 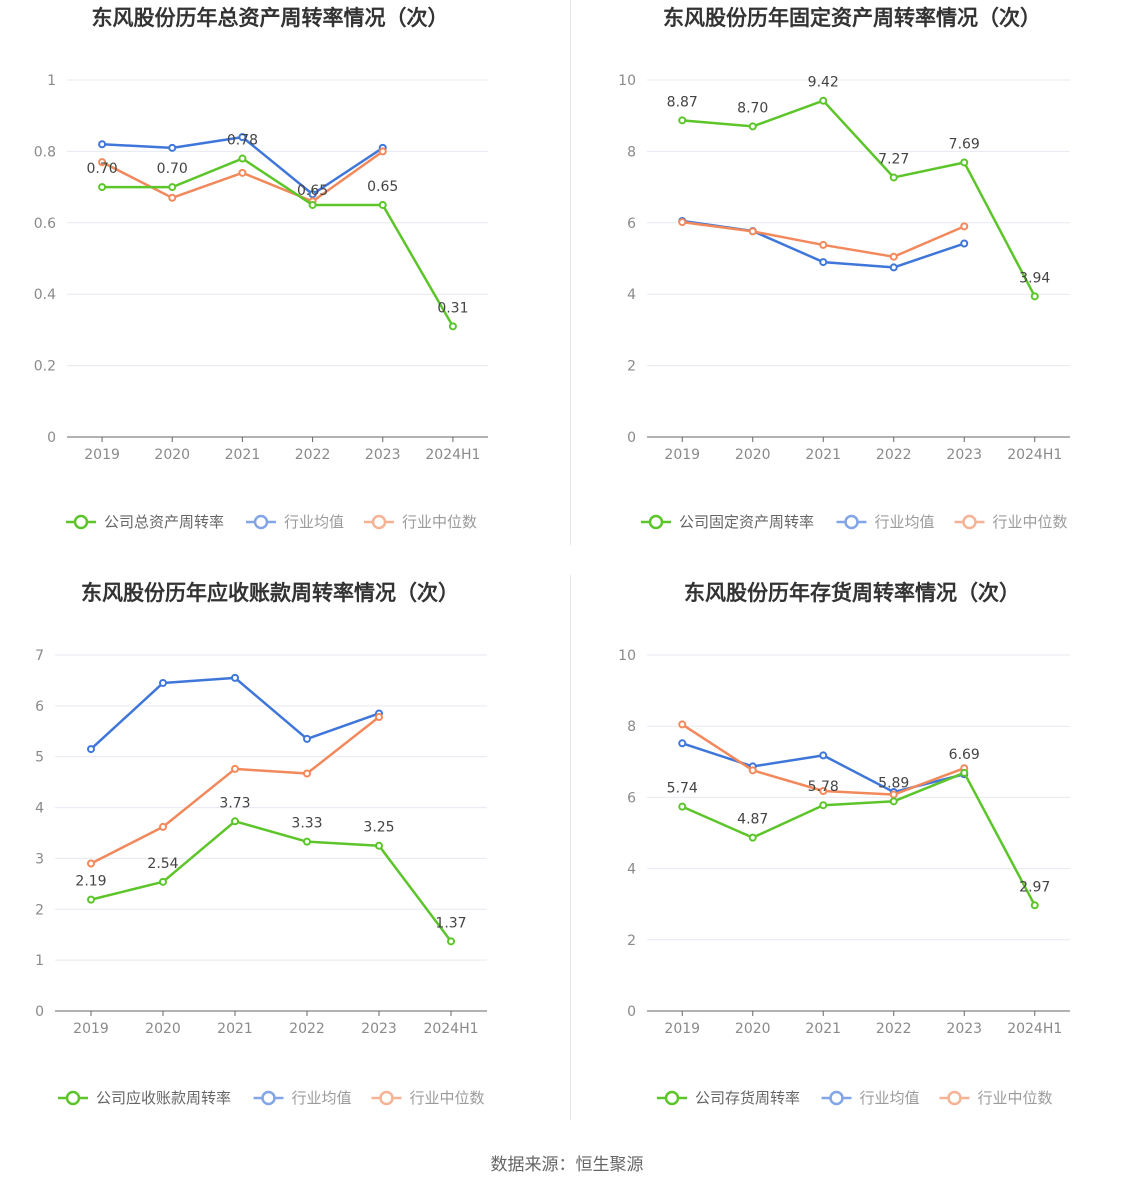 I want to click on legend-label: 公司存货周转率, so click(x=747, y=1098).